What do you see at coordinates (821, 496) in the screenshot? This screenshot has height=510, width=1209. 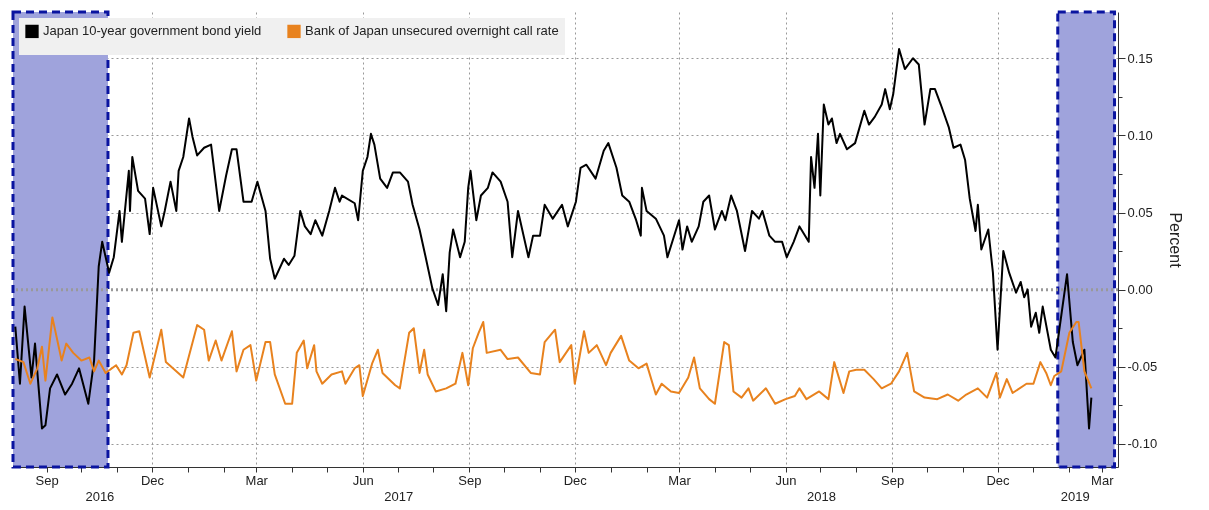 I see `text: 2018` at bounding box center [821, 496].